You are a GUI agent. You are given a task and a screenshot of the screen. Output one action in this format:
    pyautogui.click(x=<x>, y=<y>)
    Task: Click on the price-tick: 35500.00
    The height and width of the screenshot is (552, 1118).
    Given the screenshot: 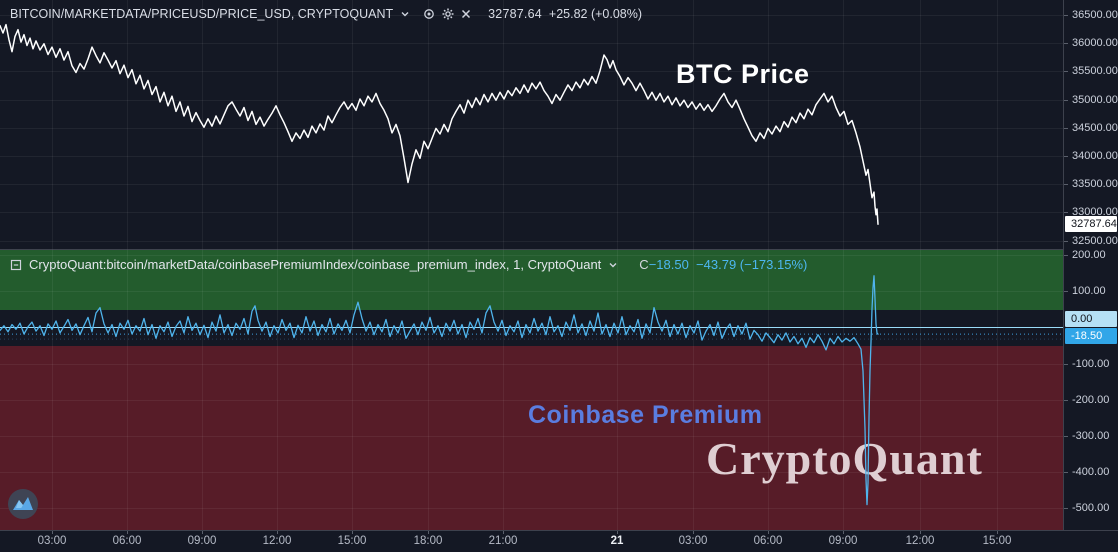 What is the action you would take?
    pyautogui.click(x=1091, y=71)
    